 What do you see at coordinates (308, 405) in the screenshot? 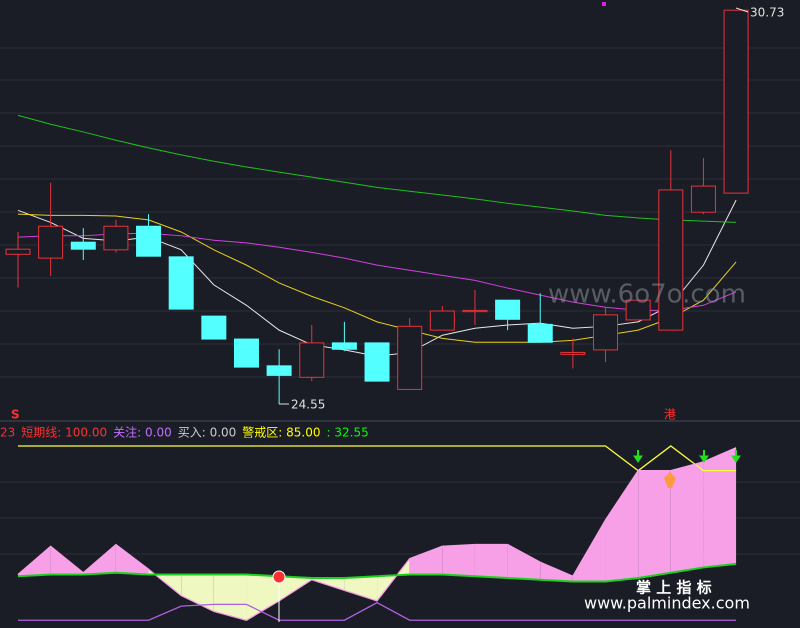
I see `min-label: 24.55` at bounding box center [308, 405].